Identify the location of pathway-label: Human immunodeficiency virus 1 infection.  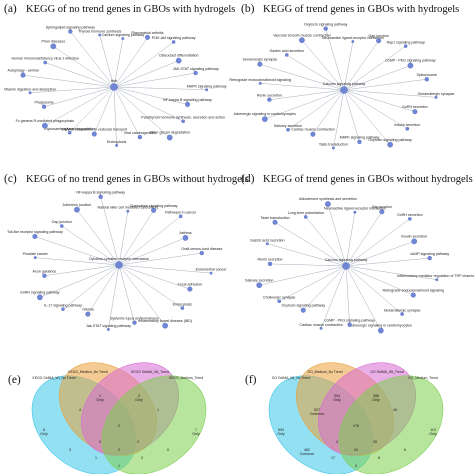
(45, 59).